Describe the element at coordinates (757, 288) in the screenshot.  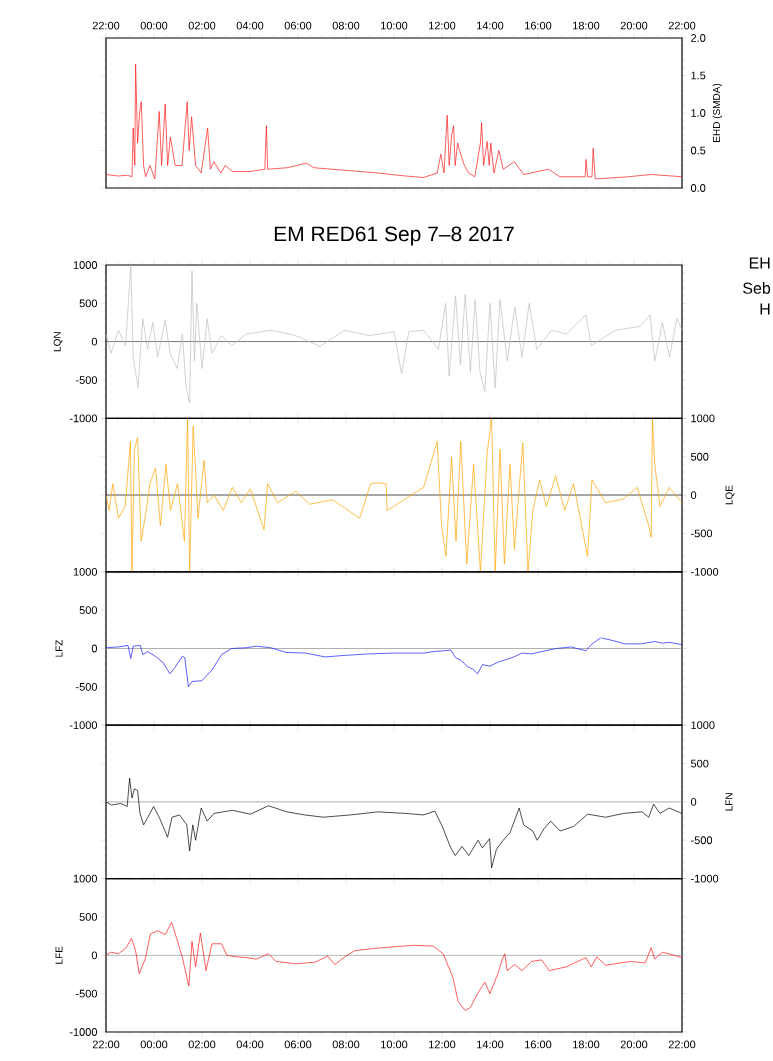
I see `text: Seb` at that location.